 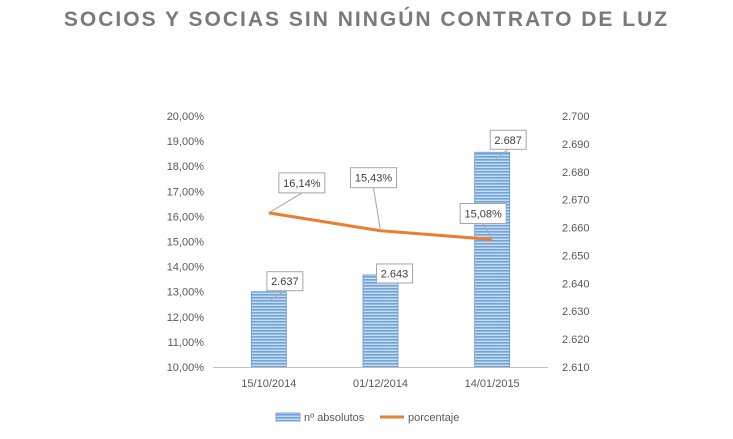 I want to click on series-line-porcentaje, so click(x=380, y=226).